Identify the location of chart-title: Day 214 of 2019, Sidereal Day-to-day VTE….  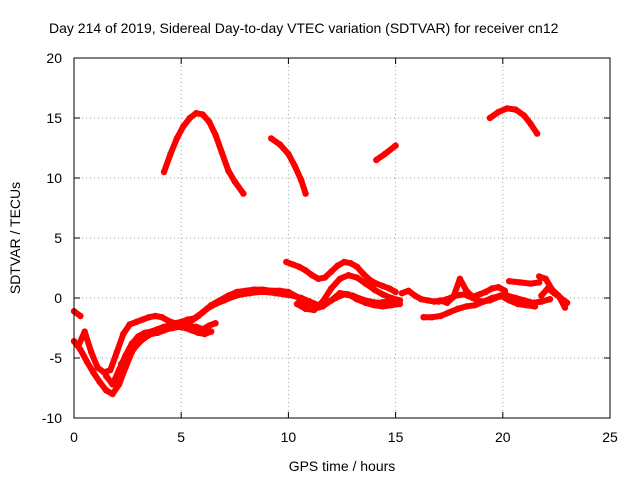
(304, 28).